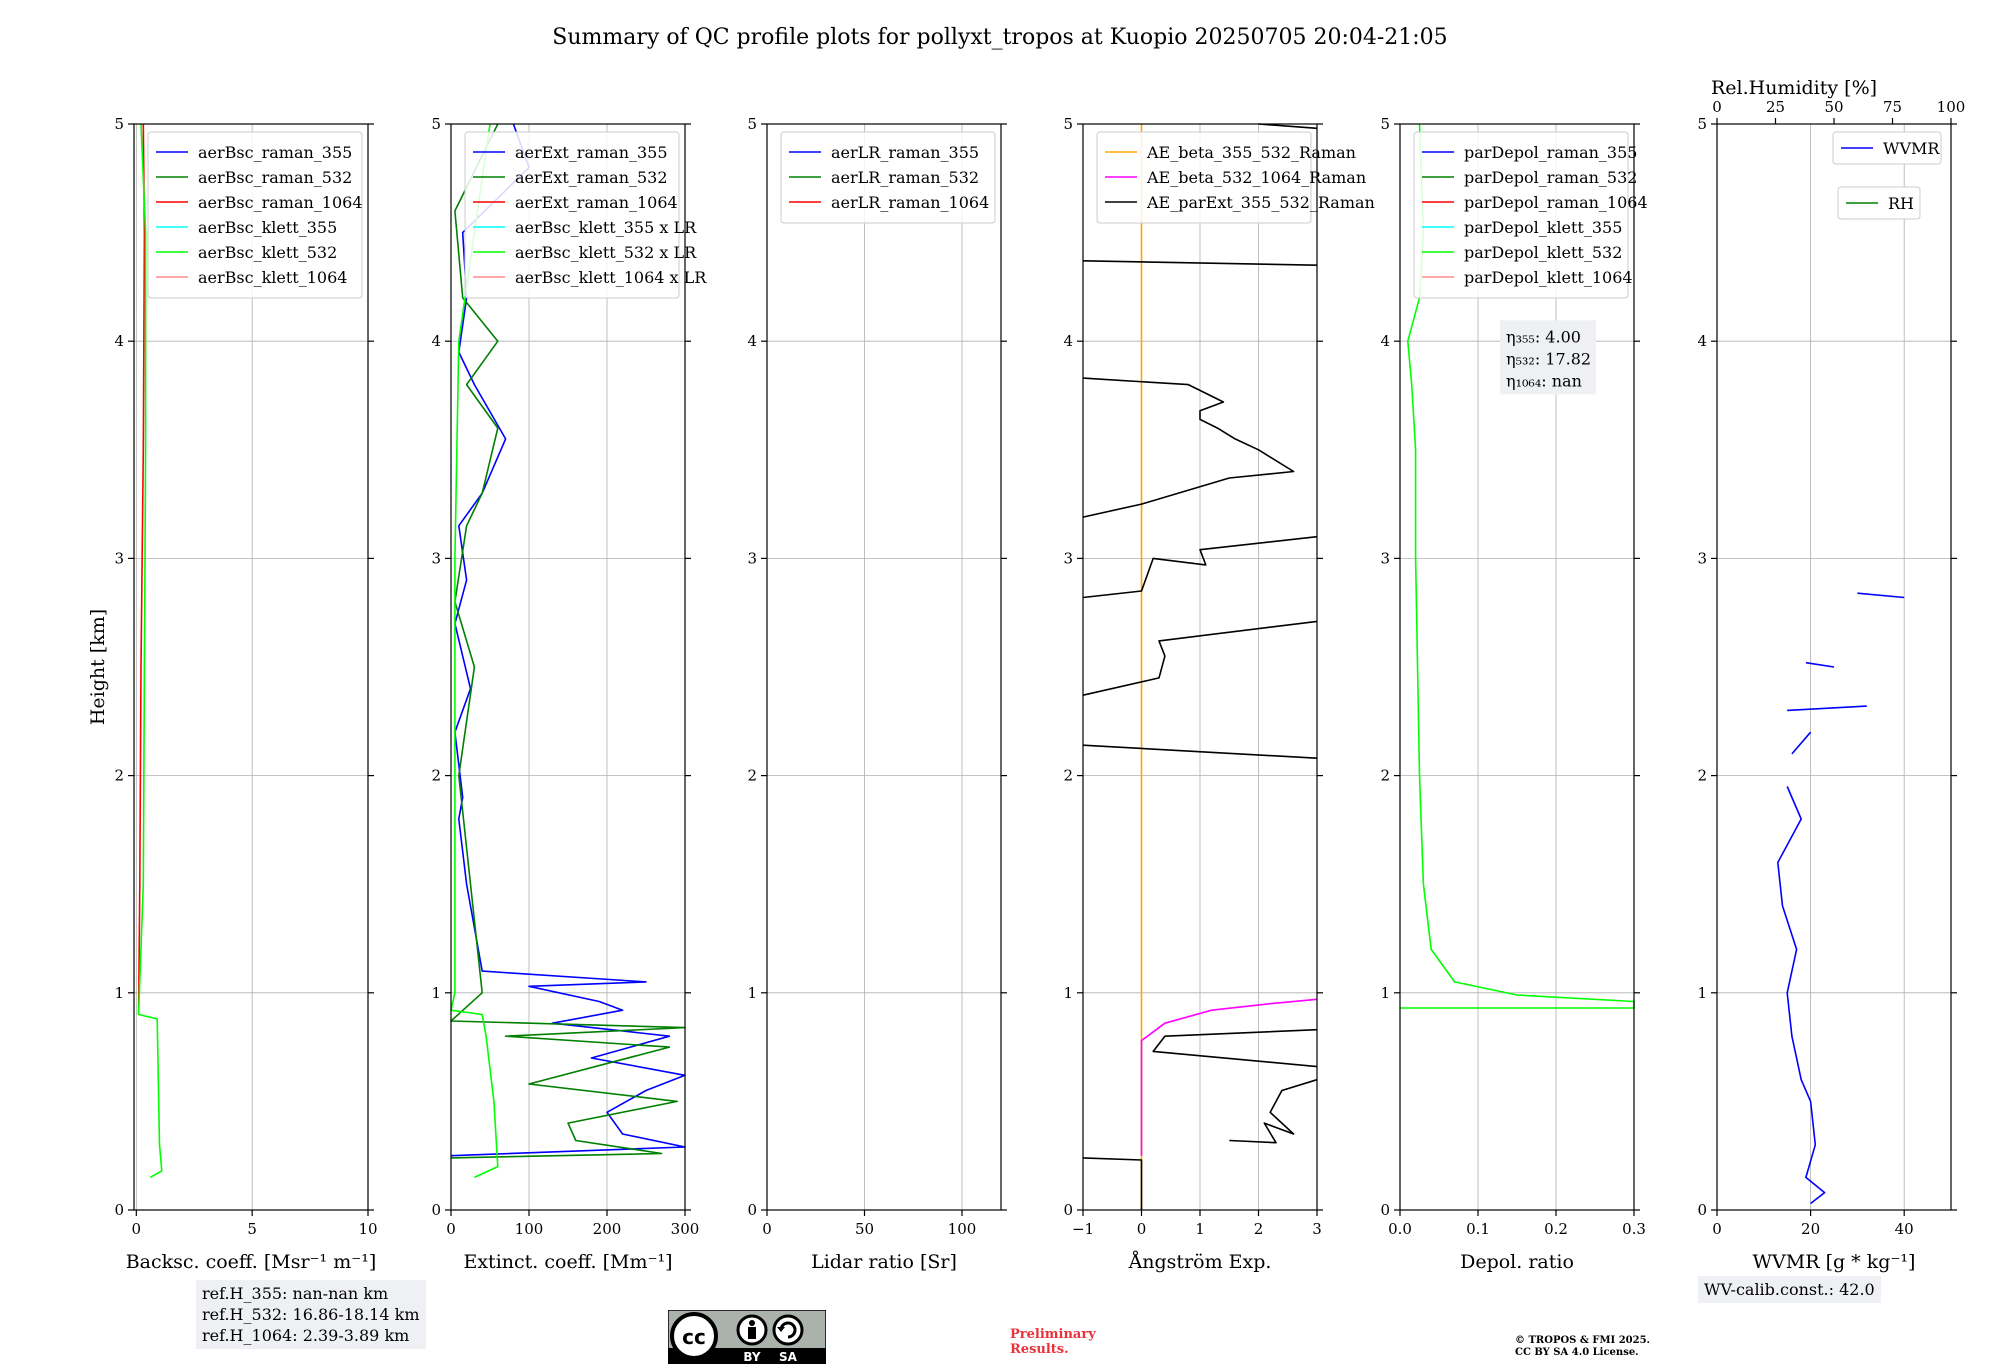 This screenshot has width=2000, height=1364. I want to click on panel-2-legend-label-2: aerExt_raman_1064, so click(596, 202).